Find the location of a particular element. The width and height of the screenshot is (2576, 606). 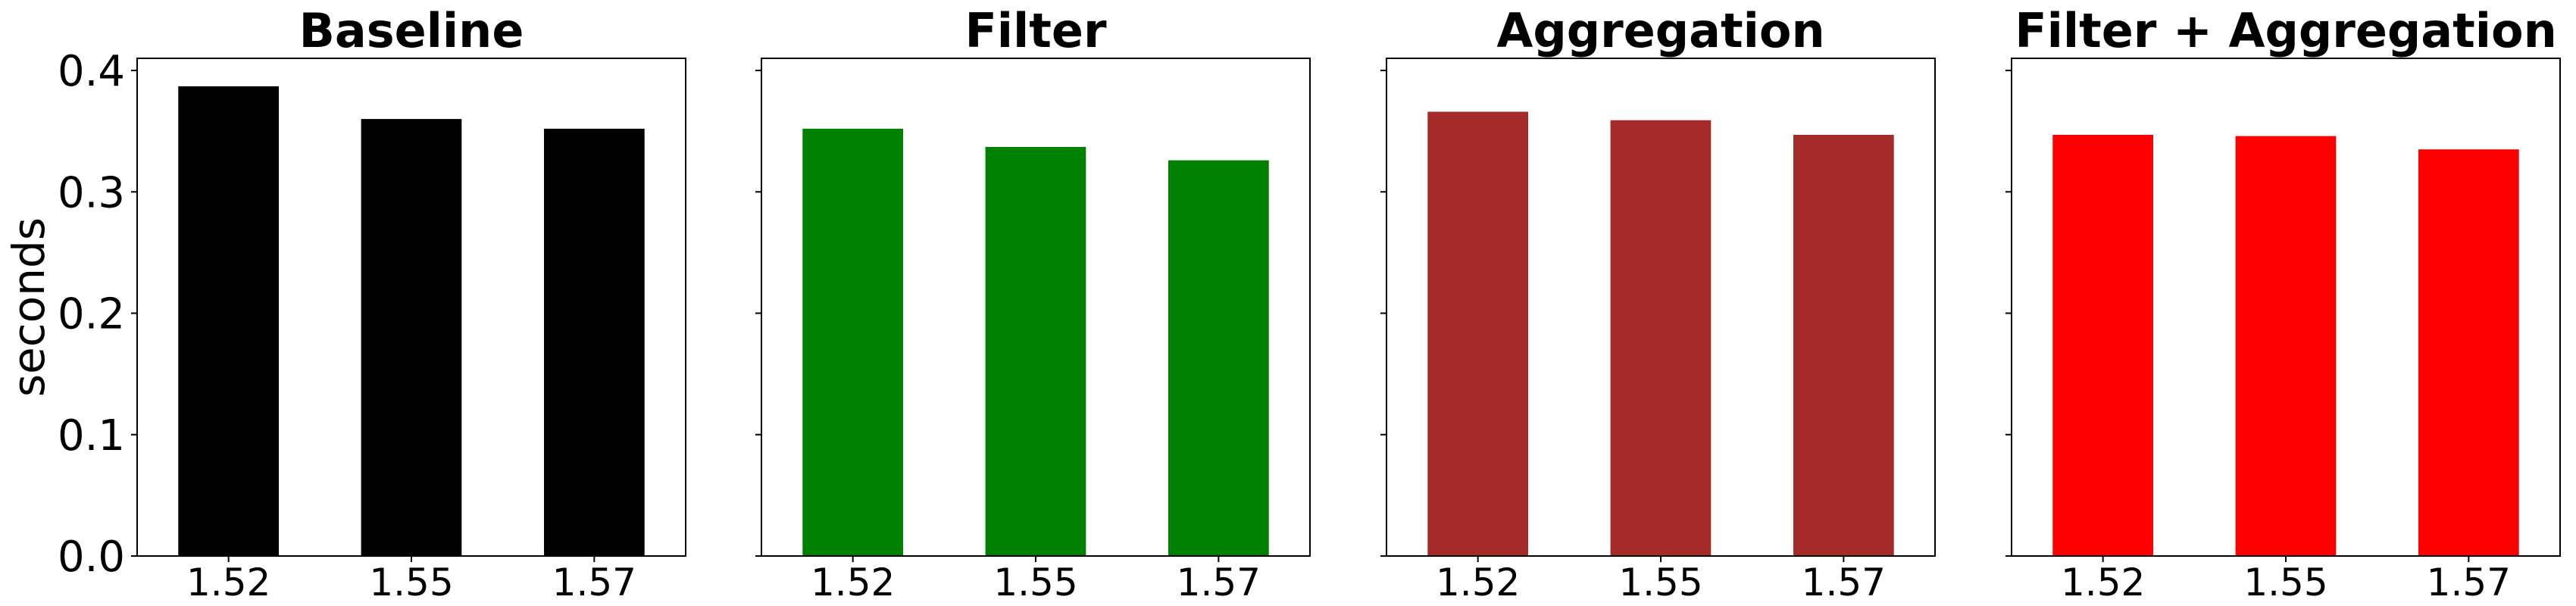

ytick-label: 0.0 is located at coordinates (92, 557).